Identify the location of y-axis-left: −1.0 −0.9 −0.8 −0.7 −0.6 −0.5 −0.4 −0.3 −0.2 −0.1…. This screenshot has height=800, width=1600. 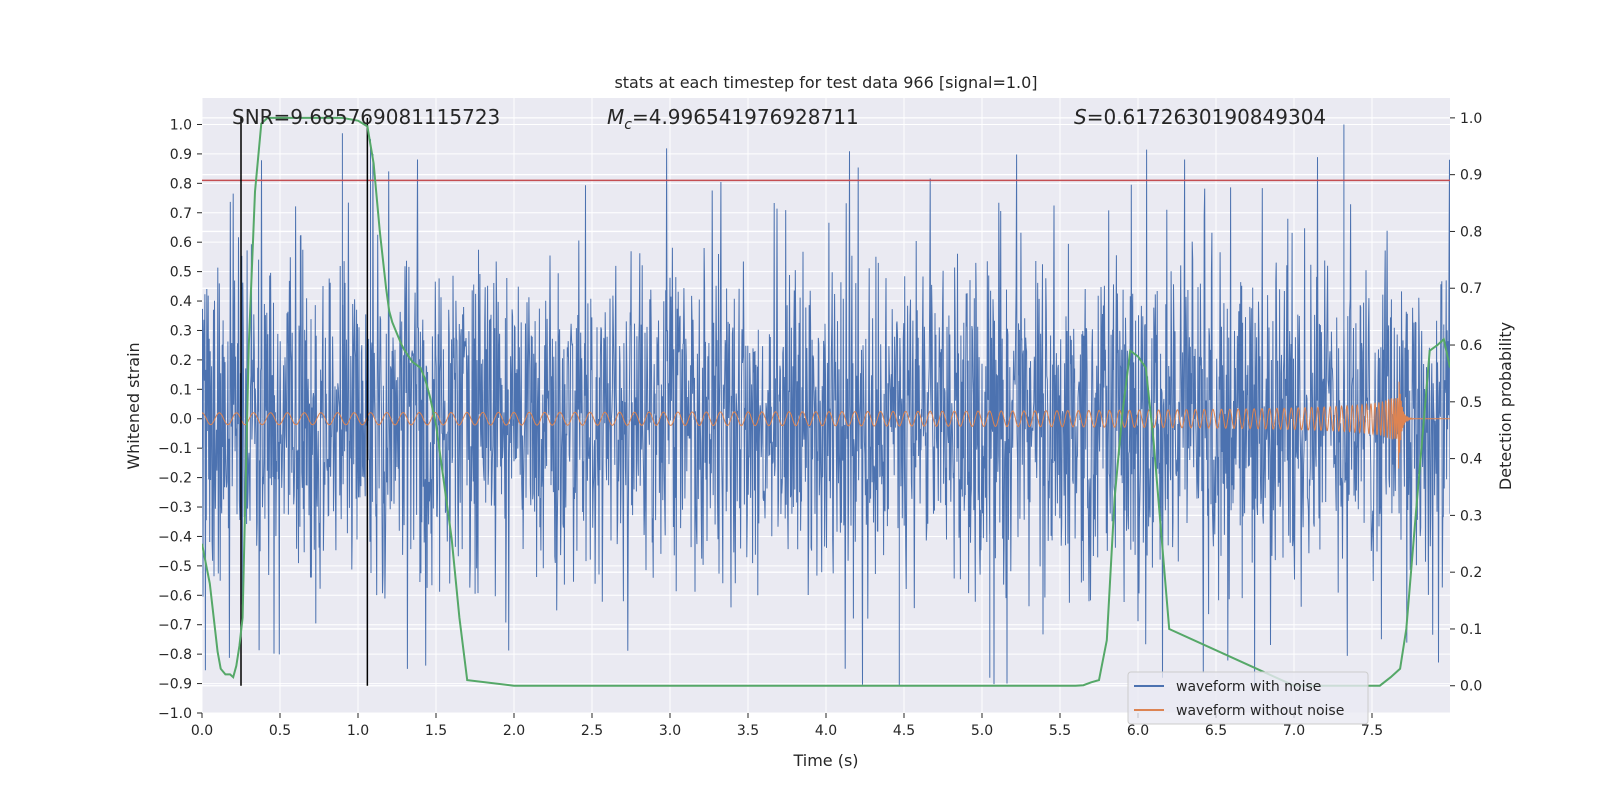
(180, 419).